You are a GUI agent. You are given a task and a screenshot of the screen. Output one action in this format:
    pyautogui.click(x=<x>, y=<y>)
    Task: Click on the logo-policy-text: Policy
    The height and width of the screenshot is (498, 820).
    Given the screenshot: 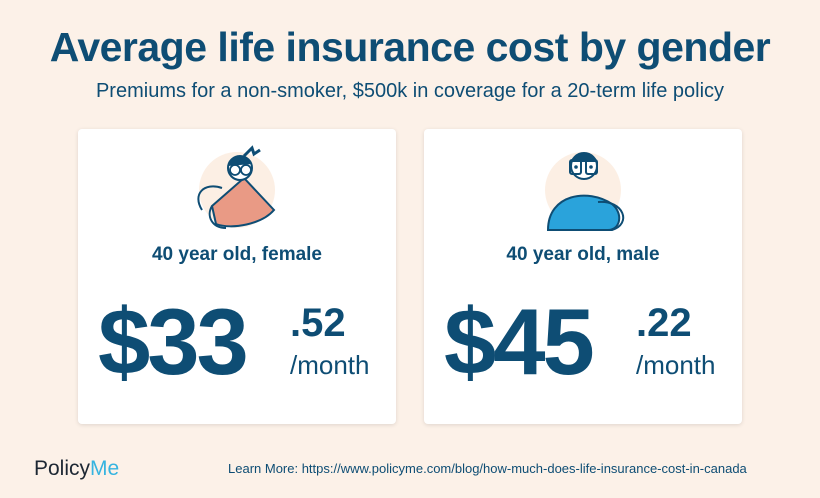 What is the action you would take?
    pyautogui.click(x=62, y=468)
    